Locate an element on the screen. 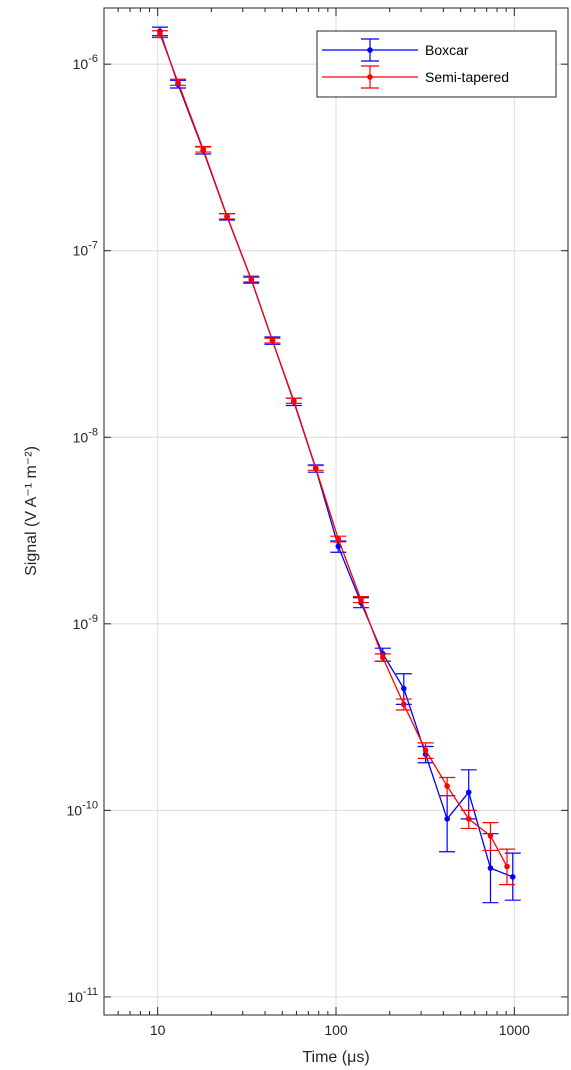  y-tick-label: 10⁻⁸ is located at coordinates (85, 435).